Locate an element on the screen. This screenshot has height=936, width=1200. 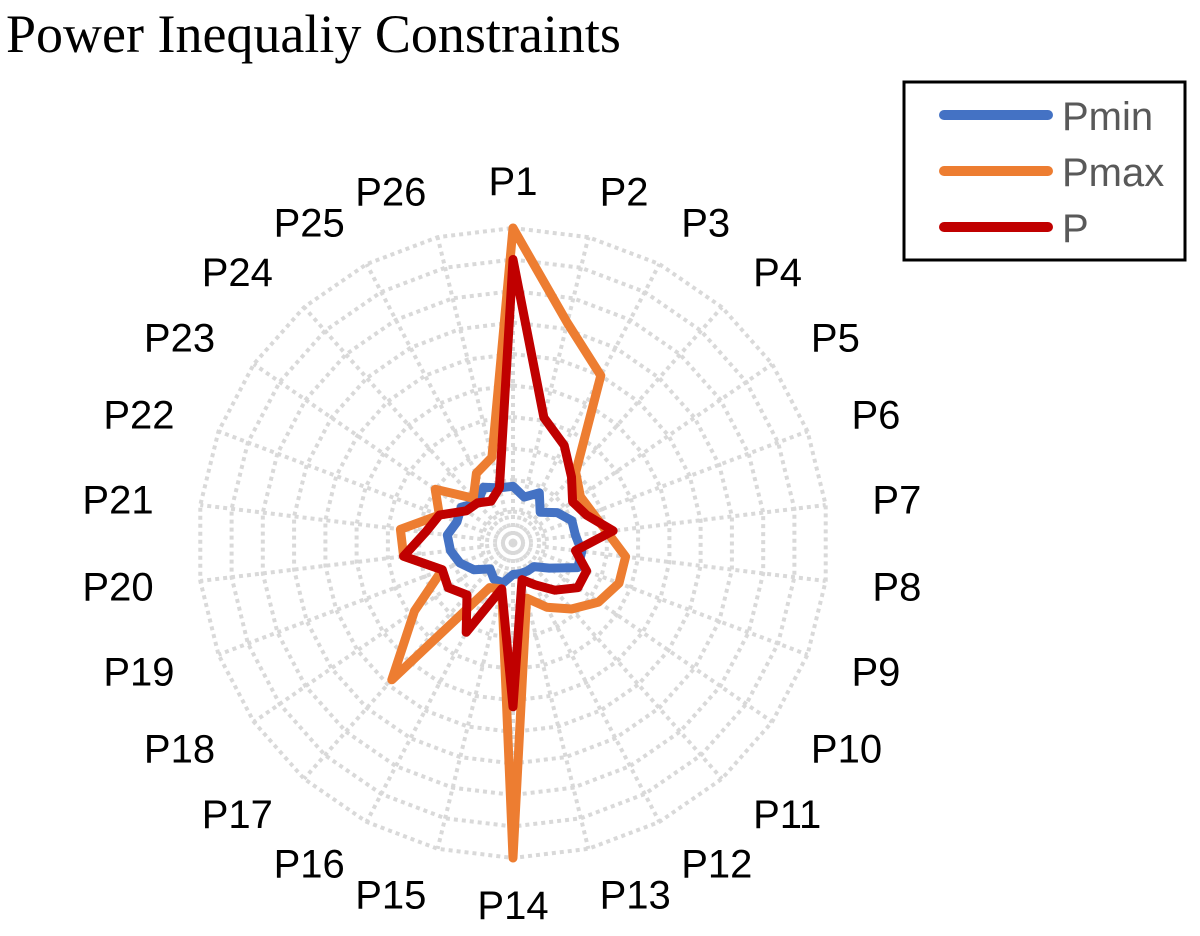
axis-label-p20: P20 is located at coordinates (117, 588).